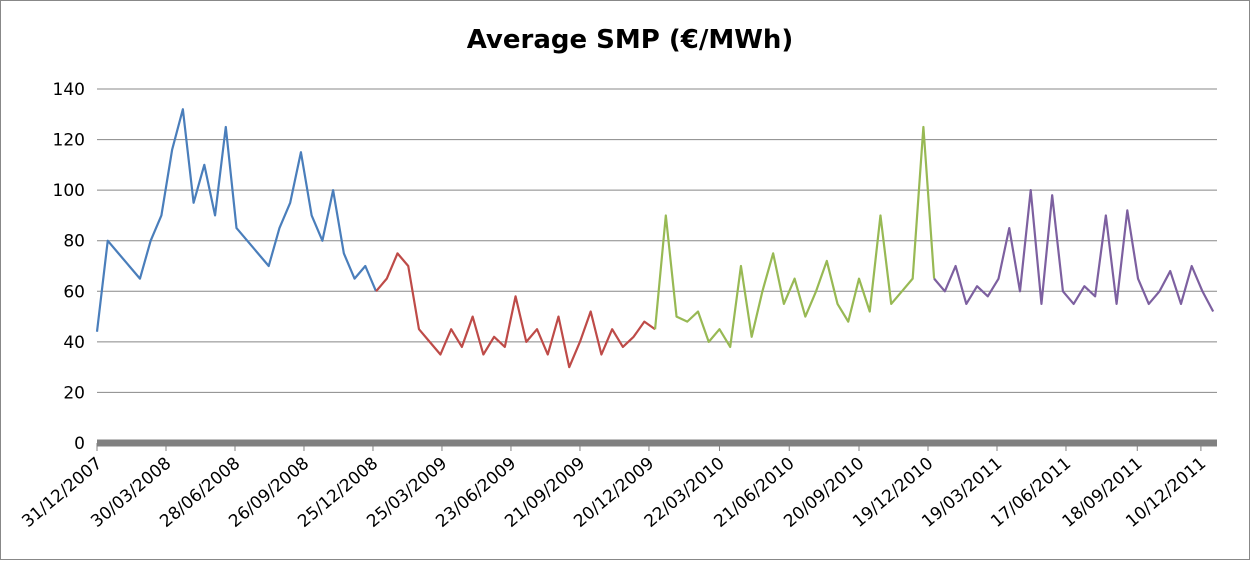 The width and height of the screenshot is (1251, 565). Describe the element at coordinates (74, 242) in the screenshot. I see `y-tick-label: 80` at that location.